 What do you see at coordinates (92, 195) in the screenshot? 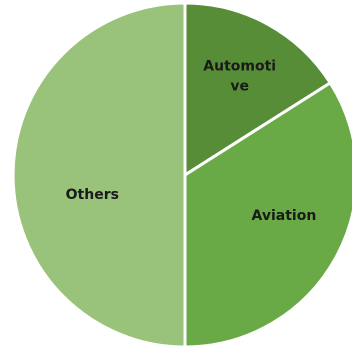
I see `pie-label-others: Others` at bounding box center [92, 195].